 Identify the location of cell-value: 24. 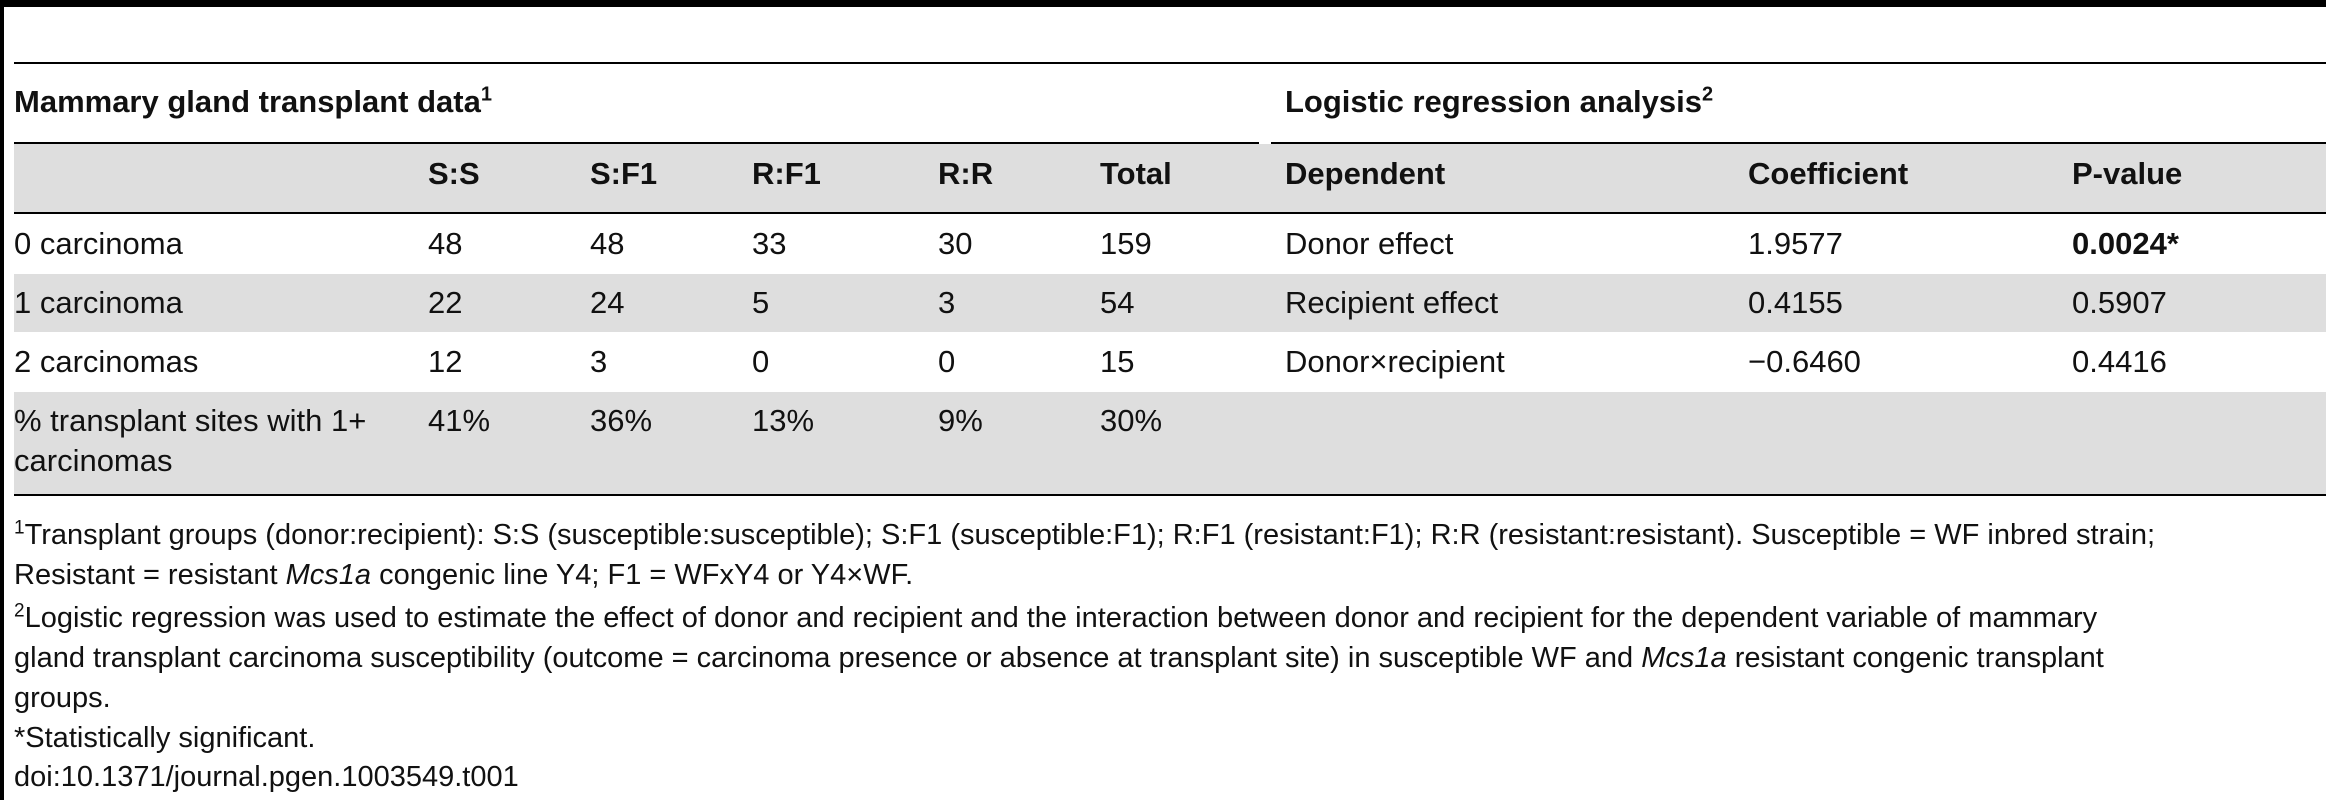
(607, 302).